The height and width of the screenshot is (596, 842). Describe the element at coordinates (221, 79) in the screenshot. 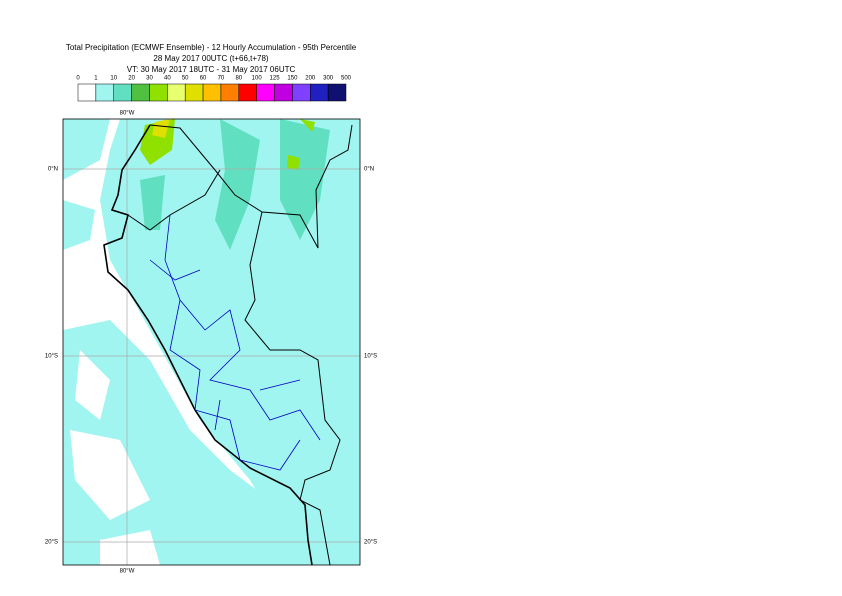

I see `legend-label: 70` at that location.